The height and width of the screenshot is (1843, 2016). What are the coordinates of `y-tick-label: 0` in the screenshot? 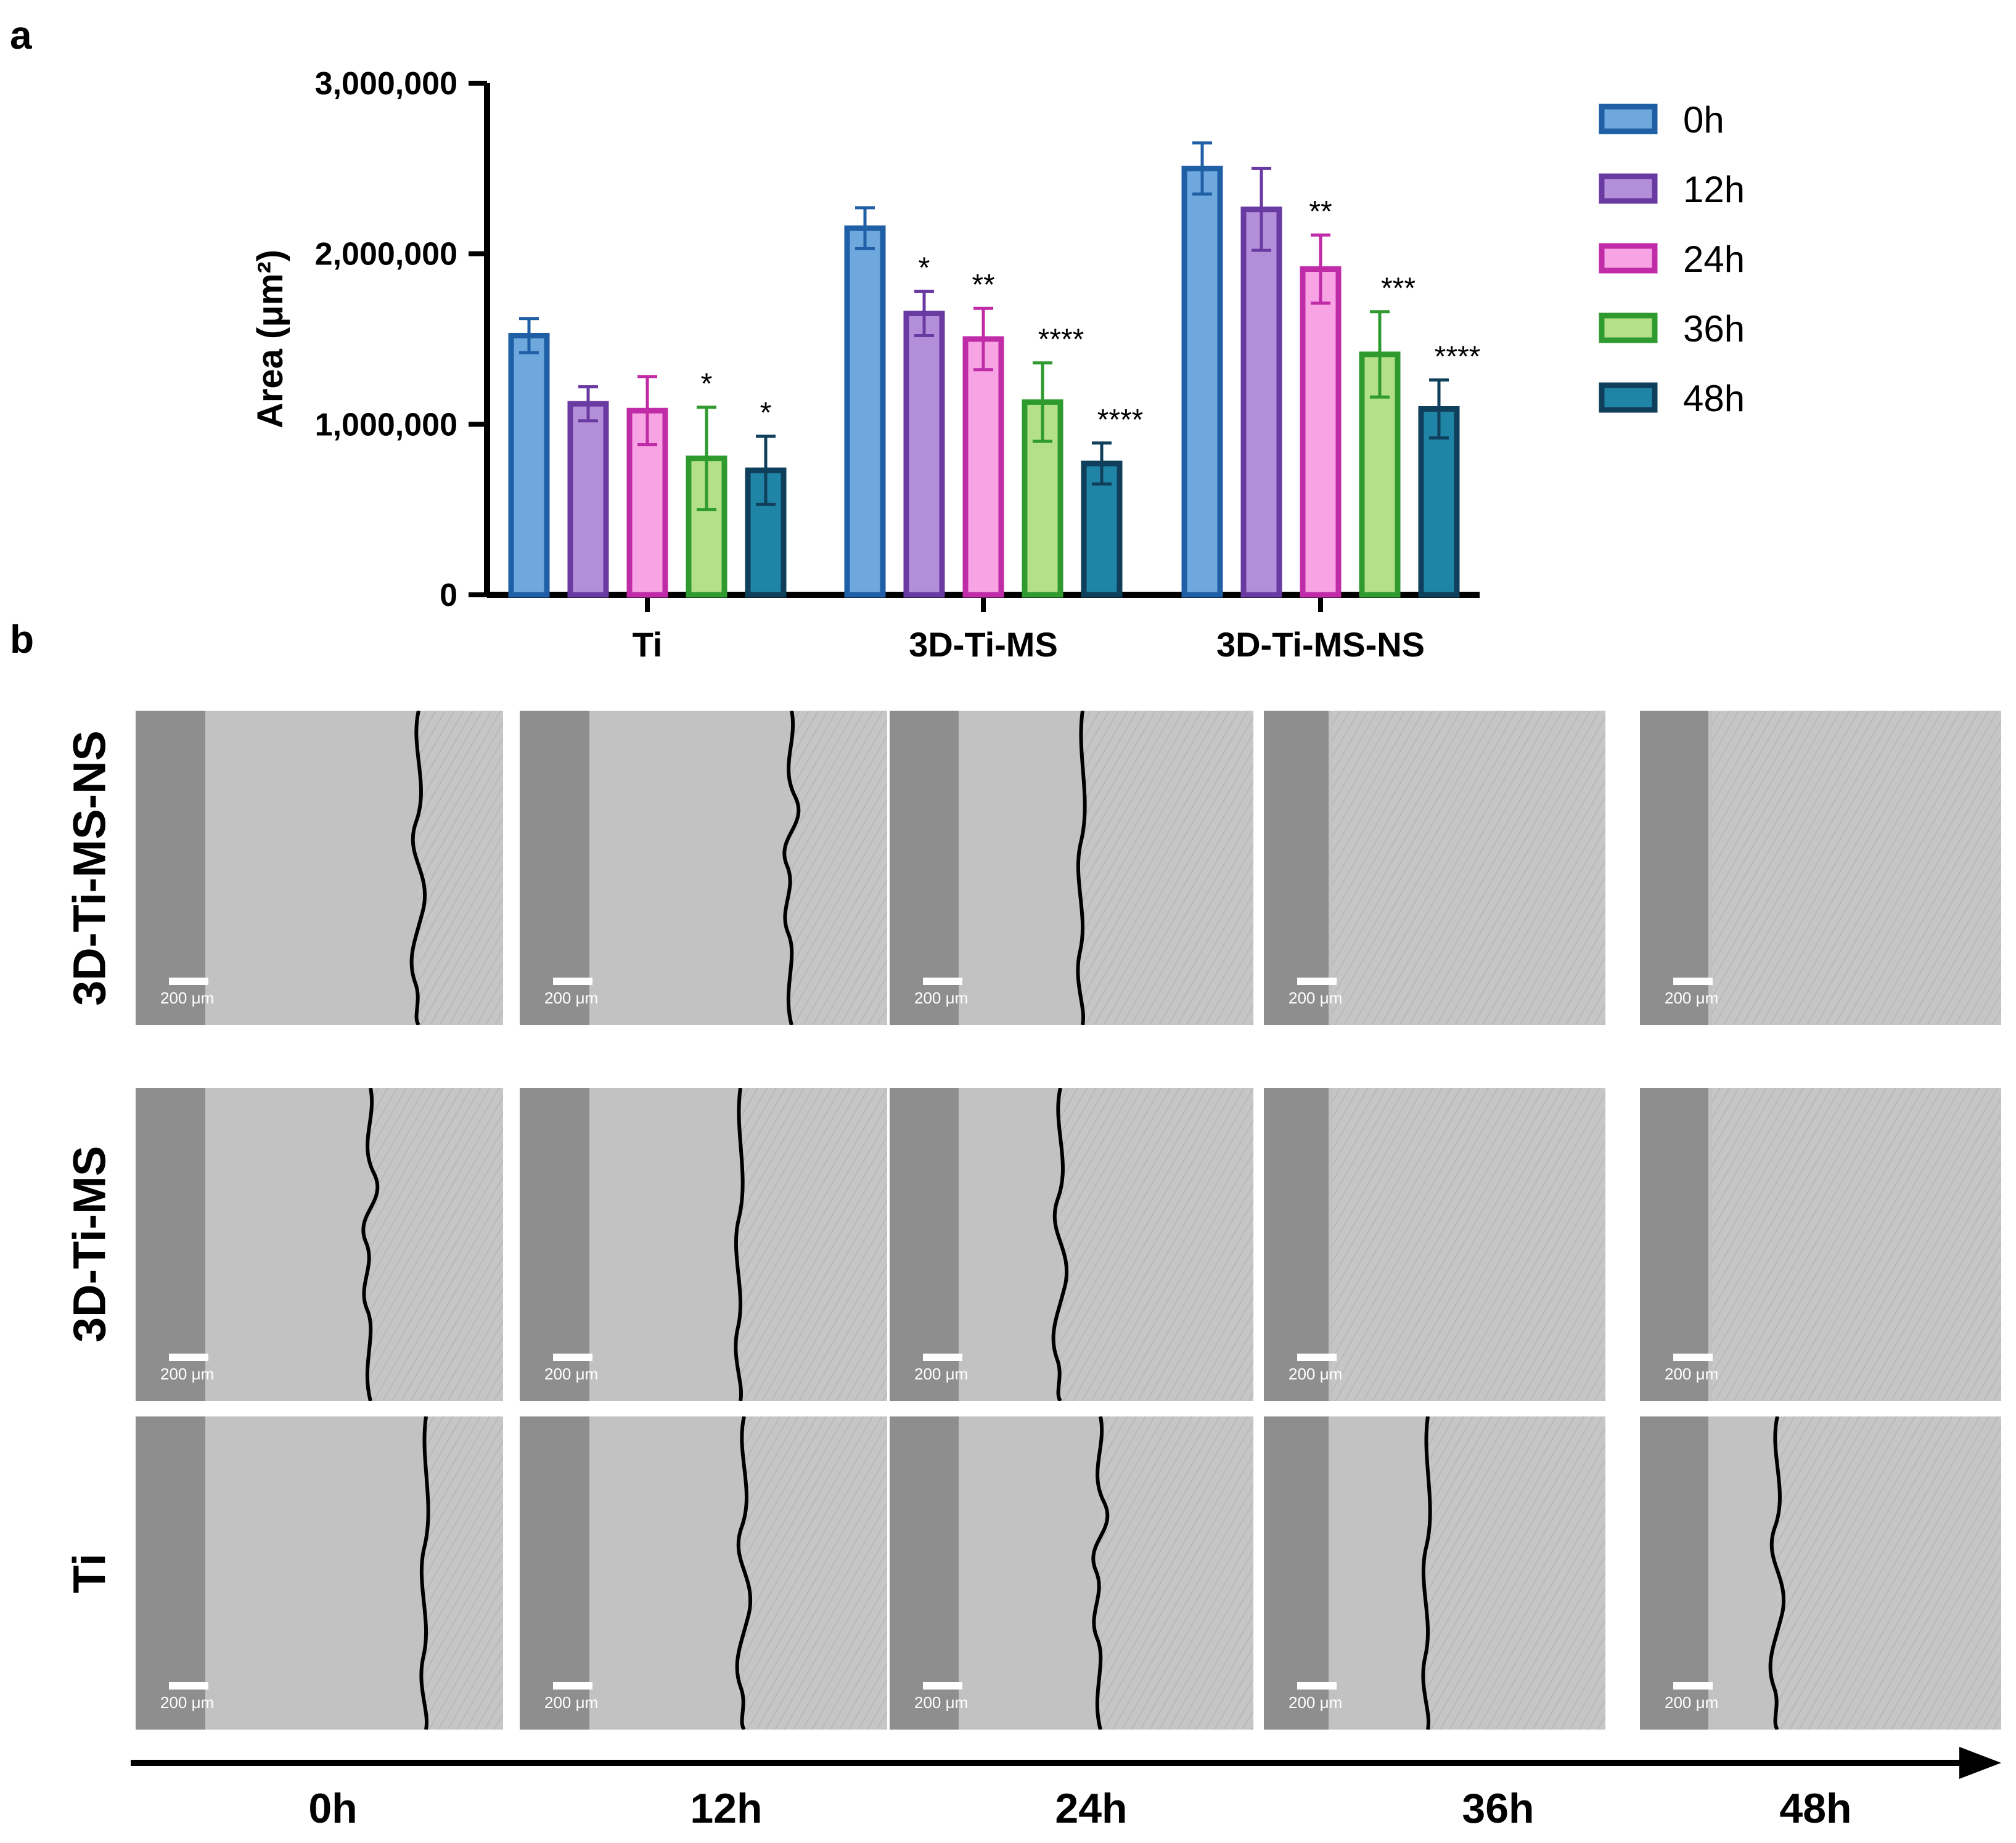 It's located at (448, 595).